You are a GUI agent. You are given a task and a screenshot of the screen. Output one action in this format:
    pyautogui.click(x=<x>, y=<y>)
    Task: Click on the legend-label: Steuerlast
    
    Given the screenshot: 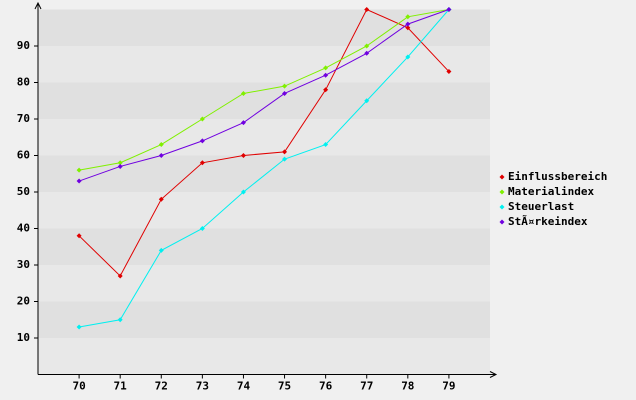 What is the action you would take?
    pyautogui.click(x=541, y=206)
    